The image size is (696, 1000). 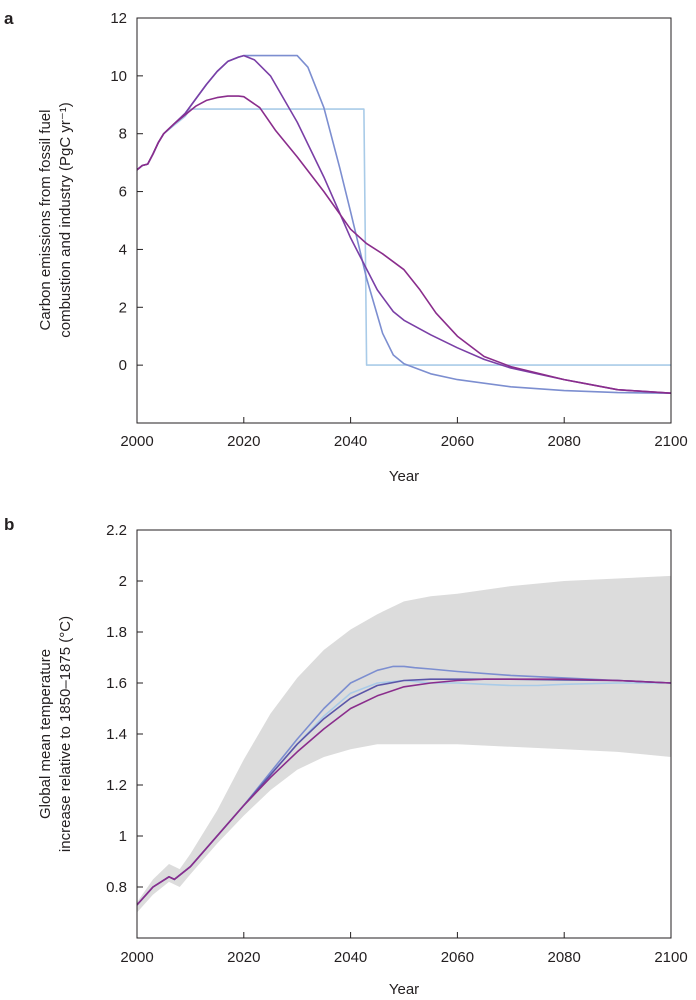 I want to click on panel-b-x-tick-label: 2020, so click(x=243, y=957).